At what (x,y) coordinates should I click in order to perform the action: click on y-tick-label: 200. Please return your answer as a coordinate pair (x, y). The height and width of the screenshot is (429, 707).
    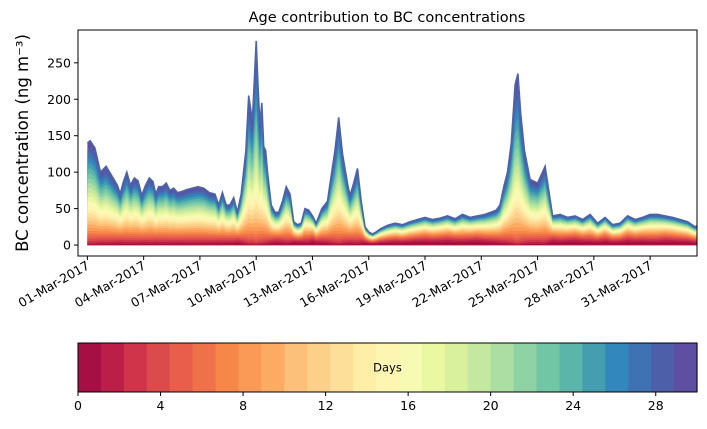
    Looking at the image, I should click on (59, 99).